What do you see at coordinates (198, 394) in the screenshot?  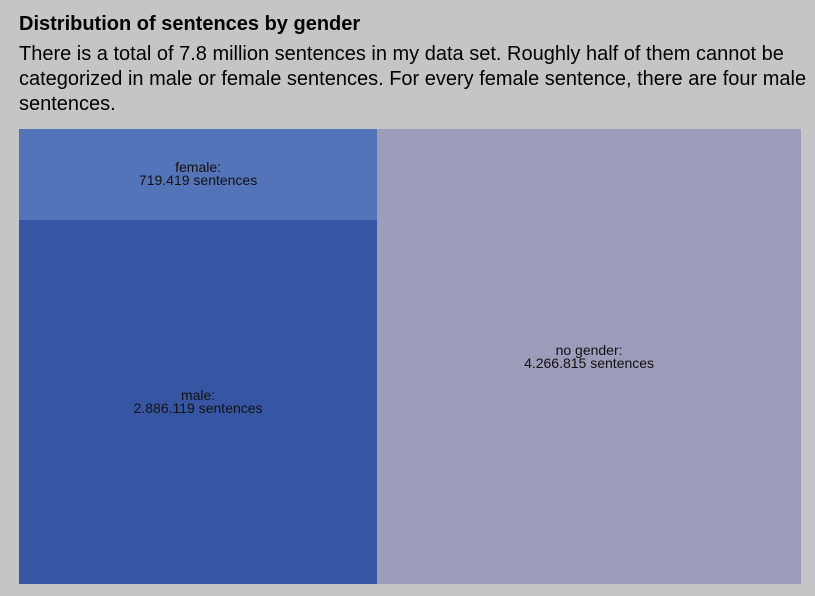 I see `tile-category: male:` at bounding box center [198, 394].